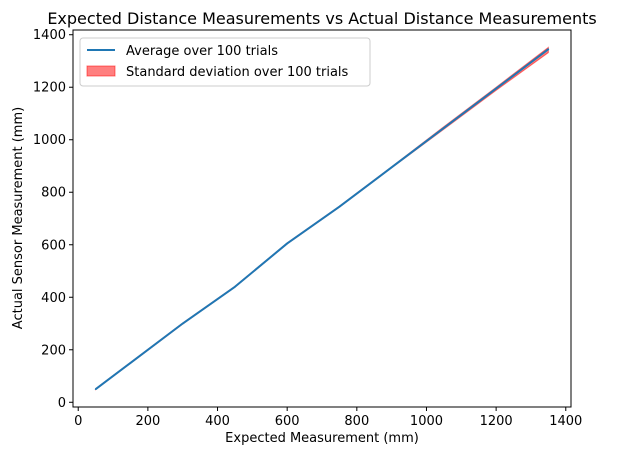 The width and height of the screenshot is (617, 455). What do you see at coordinates (426, 421) in the screenshot?
I see `x-tick-label: 1000` at bounding box center [426, 421].